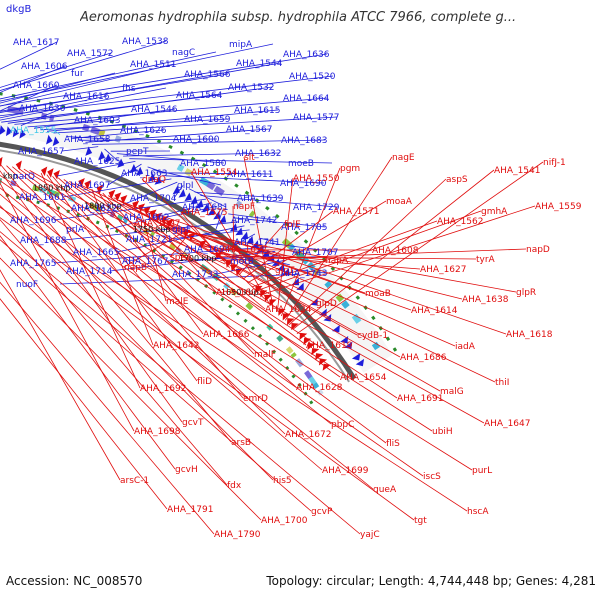 This screenshot has height=600, width=600. What do you see at coordinates (486, 260) in the screenshot?
I see `reverse-gene-label: tyrA` at bounding box center [486, 260].